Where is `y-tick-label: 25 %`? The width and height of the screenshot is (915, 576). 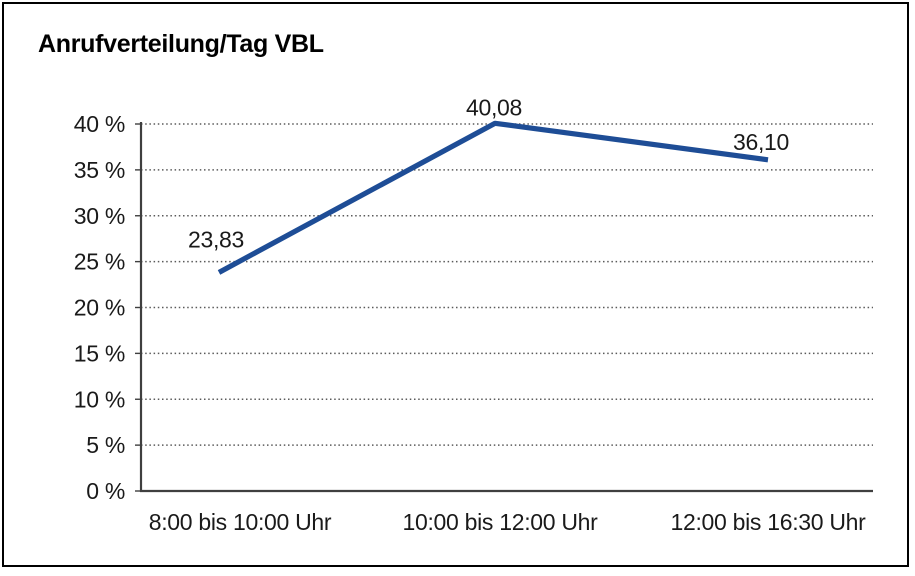 y-tick-label: 25 % is located at coordinates (99, 262).